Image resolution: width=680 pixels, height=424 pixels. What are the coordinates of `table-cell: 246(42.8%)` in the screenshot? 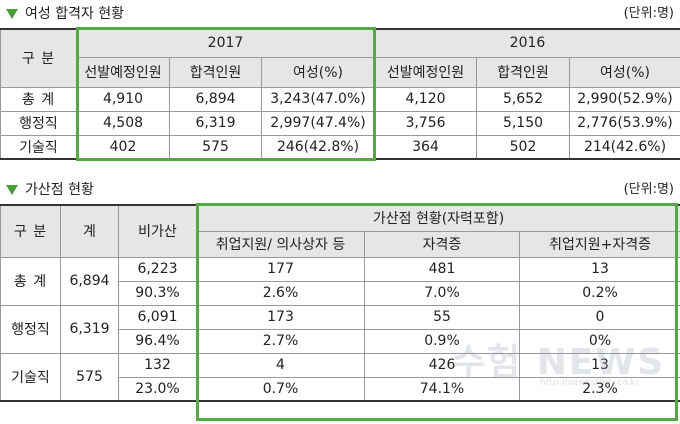 It's located at (318, 147).